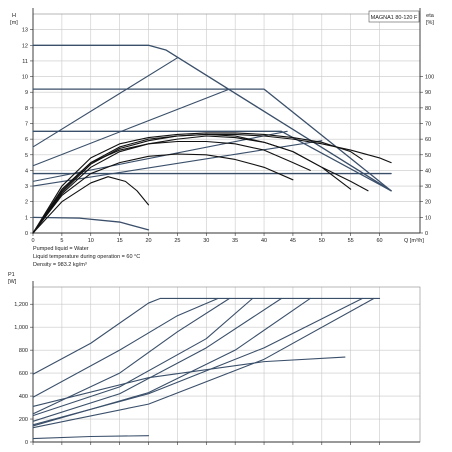 The width and height of the screenshot is (452, 452). Describe the element at coordinates (25, 46) in the screenshot. I see `head-y-tick-label: 12` at that location.